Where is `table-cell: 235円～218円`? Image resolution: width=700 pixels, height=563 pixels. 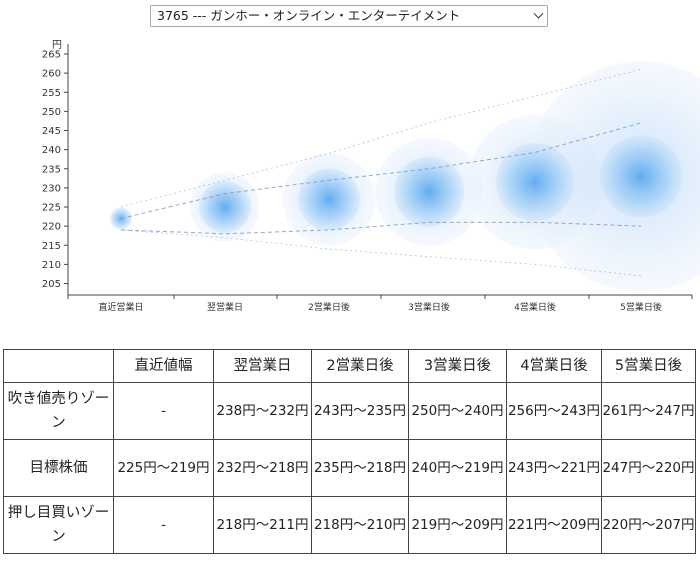 table-cell: 235円～218円 is located at coordinates (360, 468).